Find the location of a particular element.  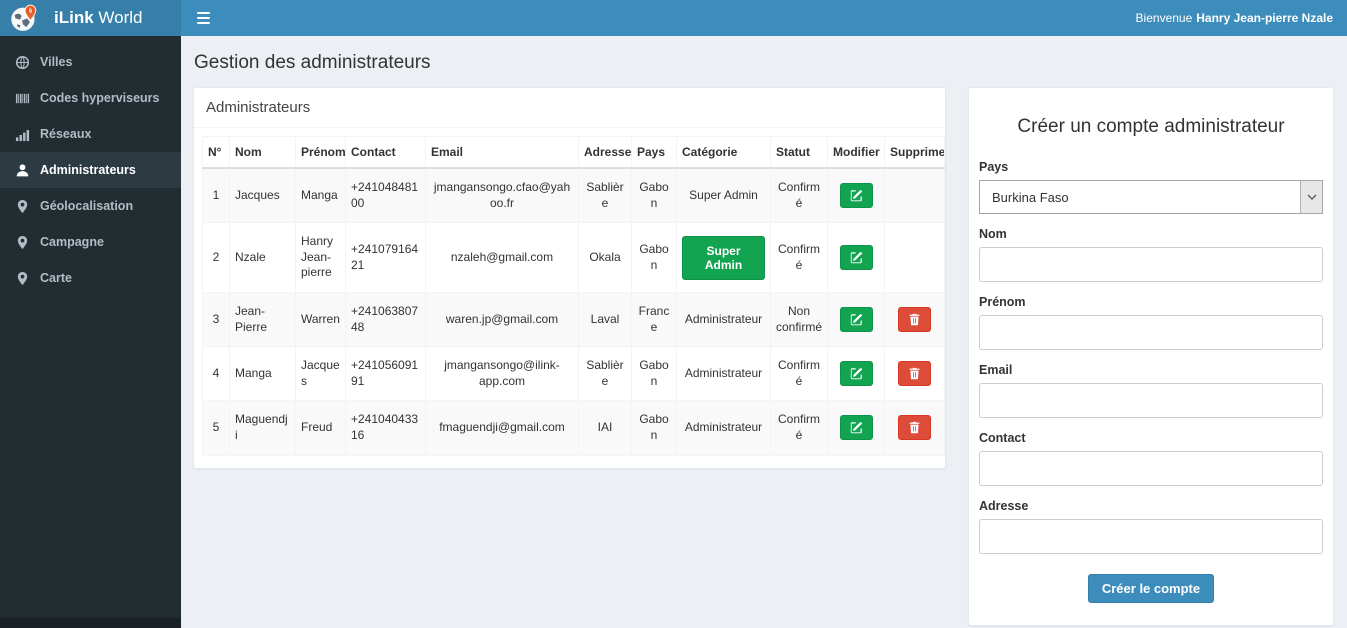

column-header-pays: Pays is located at coordinates (654, 152).